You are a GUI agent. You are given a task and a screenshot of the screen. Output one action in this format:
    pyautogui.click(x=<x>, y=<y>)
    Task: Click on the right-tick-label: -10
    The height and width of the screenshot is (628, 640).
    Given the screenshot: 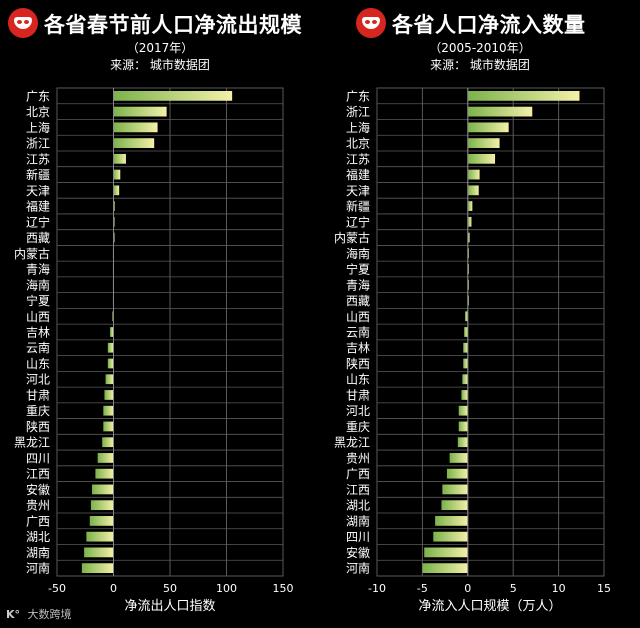 What is the action you would take?
    pyautogui.click(x=377, y=588)
    